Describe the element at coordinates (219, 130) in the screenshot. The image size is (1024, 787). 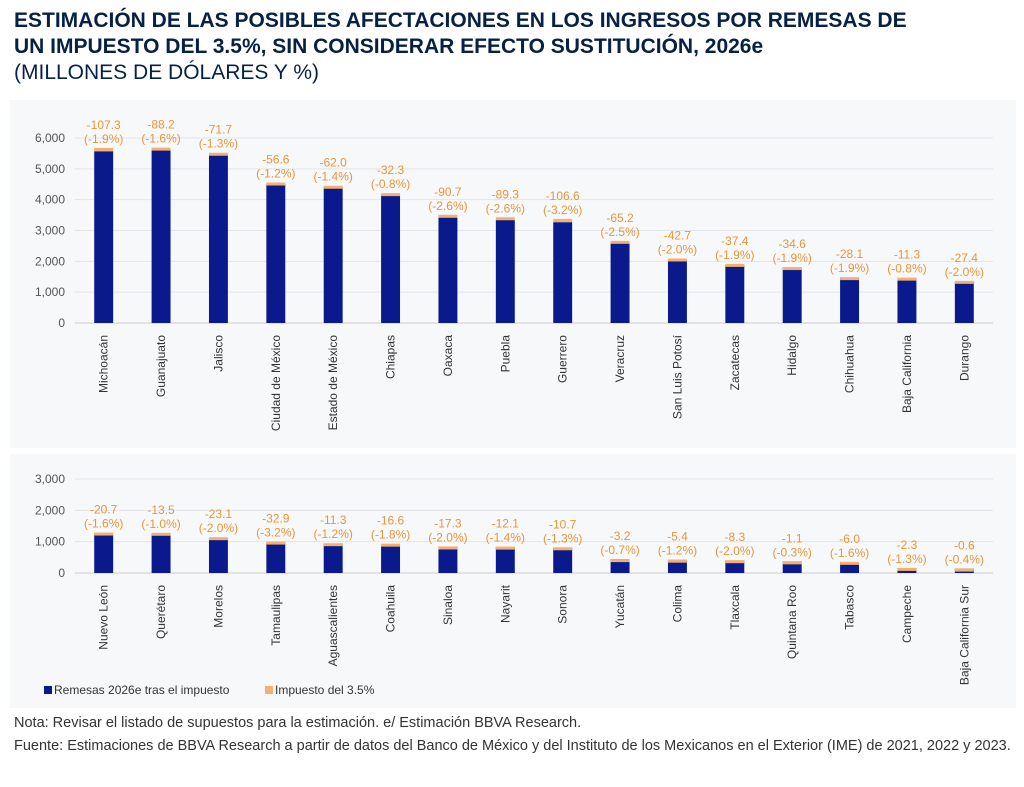
I see `data-label-value: -71.7` at that location.